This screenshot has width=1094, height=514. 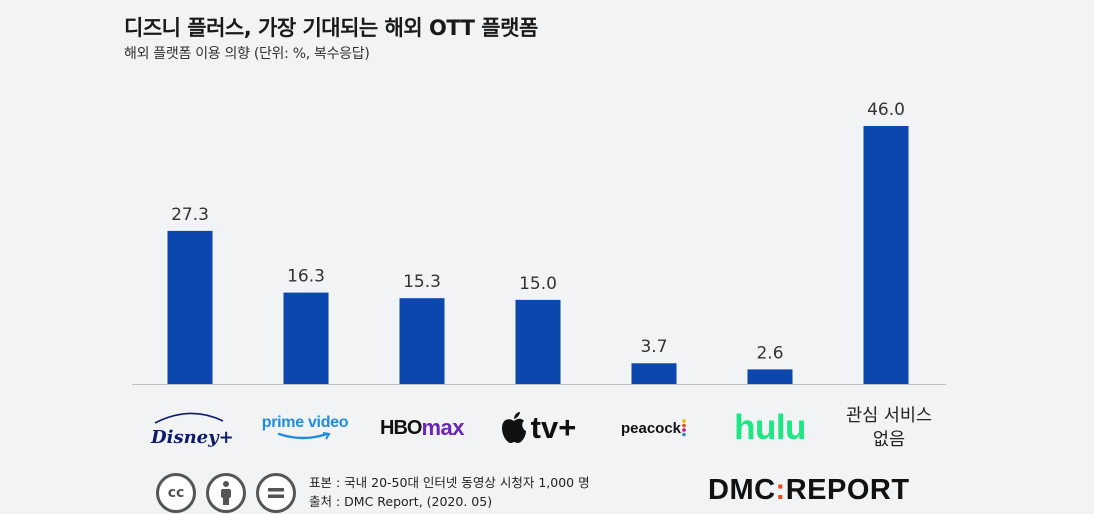 What do you see at coordinates (304, 436) in the screenshot?
I see `amazon-smile-icon` at bounding box center [304, 436].